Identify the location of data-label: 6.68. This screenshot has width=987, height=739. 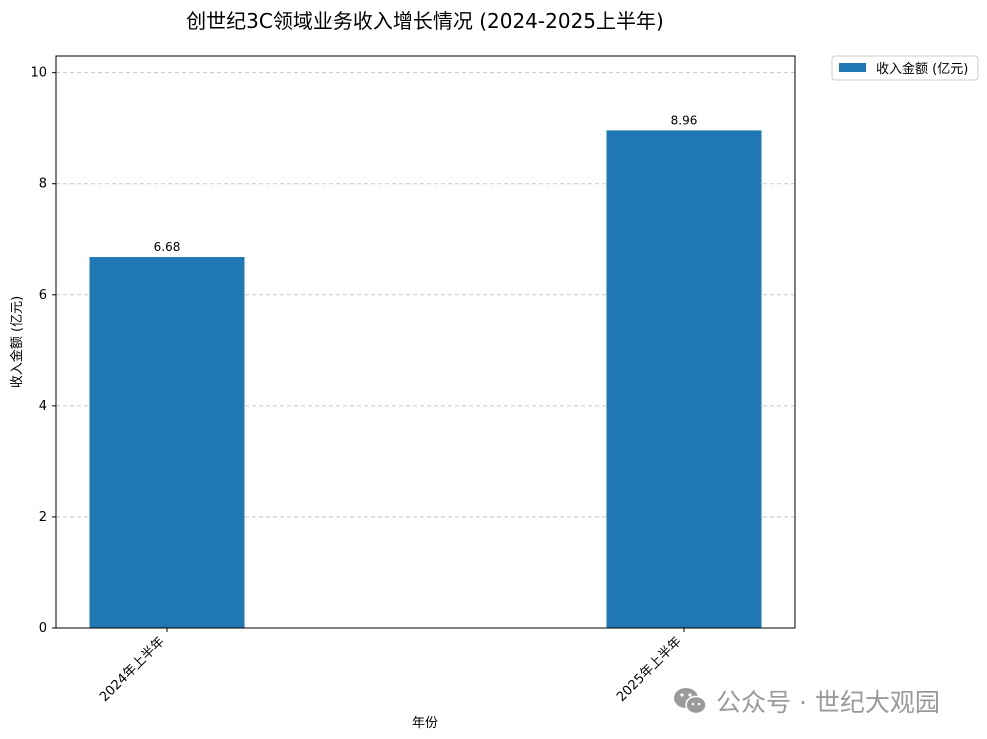
(167, 247).